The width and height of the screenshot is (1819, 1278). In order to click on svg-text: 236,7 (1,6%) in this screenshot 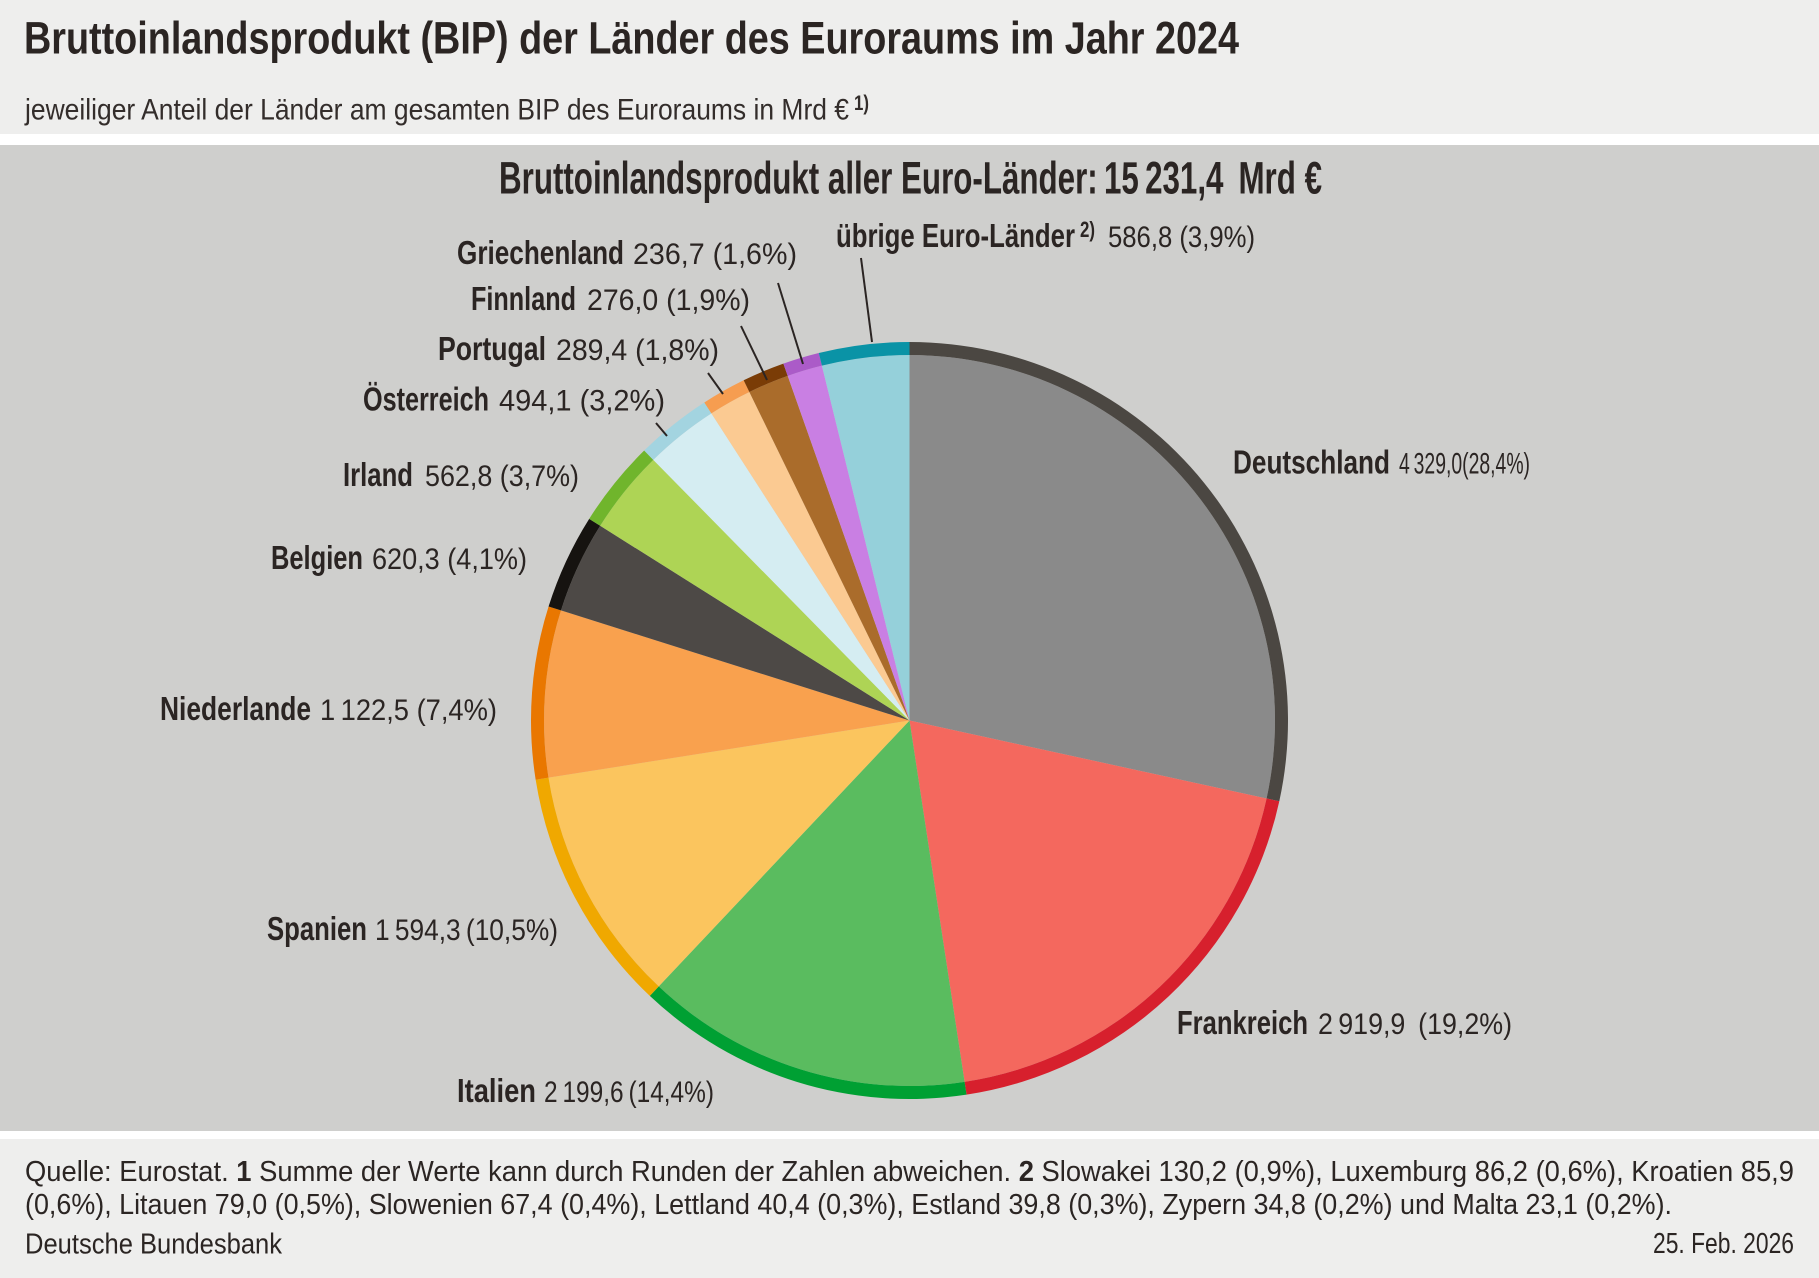, I will do `click(715, 254)`.